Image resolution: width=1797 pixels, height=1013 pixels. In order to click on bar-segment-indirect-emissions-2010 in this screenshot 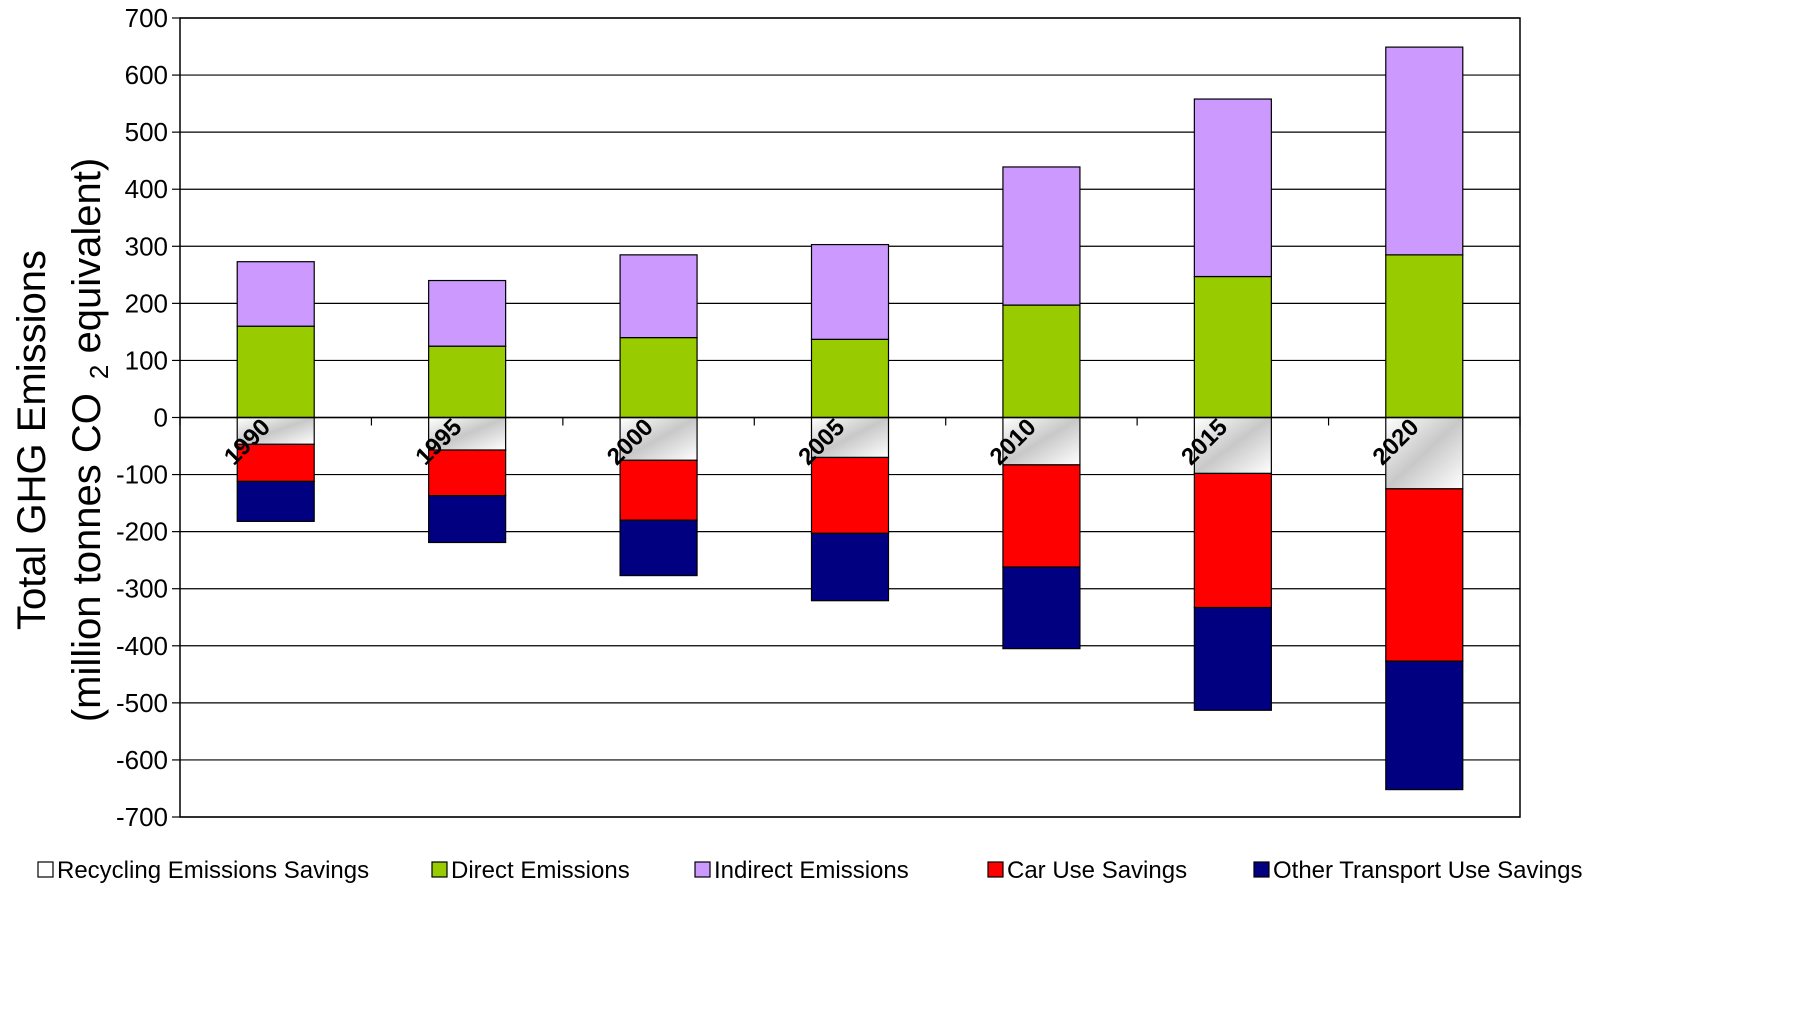, I will do `click(1041, 236)`.